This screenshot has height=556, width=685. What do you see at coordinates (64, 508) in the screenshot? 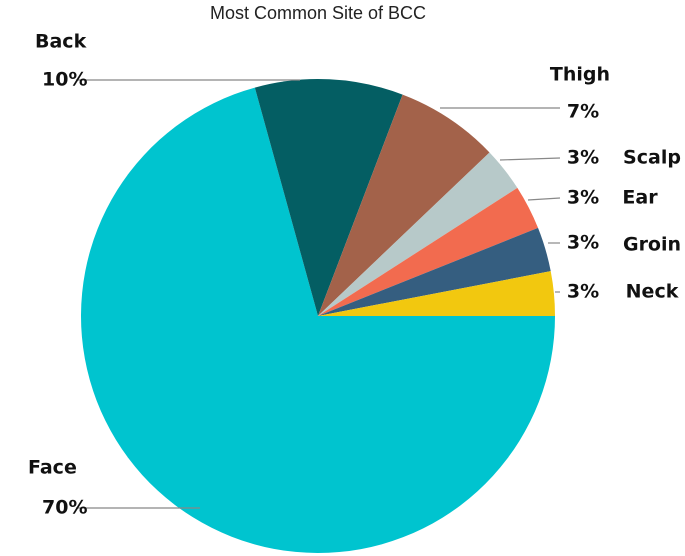
I see `value-label: 70%` at bounding box center [64, 508].